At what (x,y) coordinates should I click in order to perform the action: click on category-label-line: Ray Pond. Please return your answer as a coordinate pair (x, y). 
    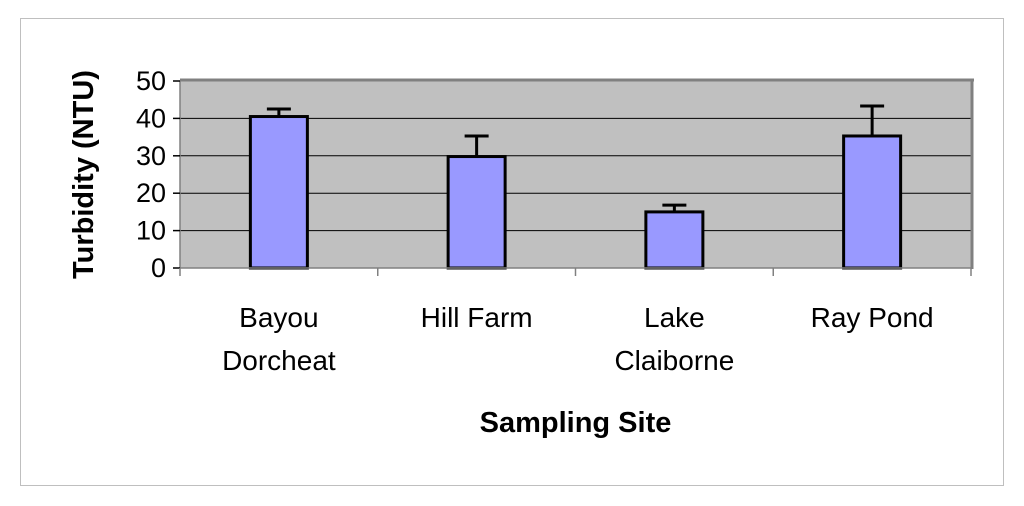
    Looking at the image, I should click on (872, 317).